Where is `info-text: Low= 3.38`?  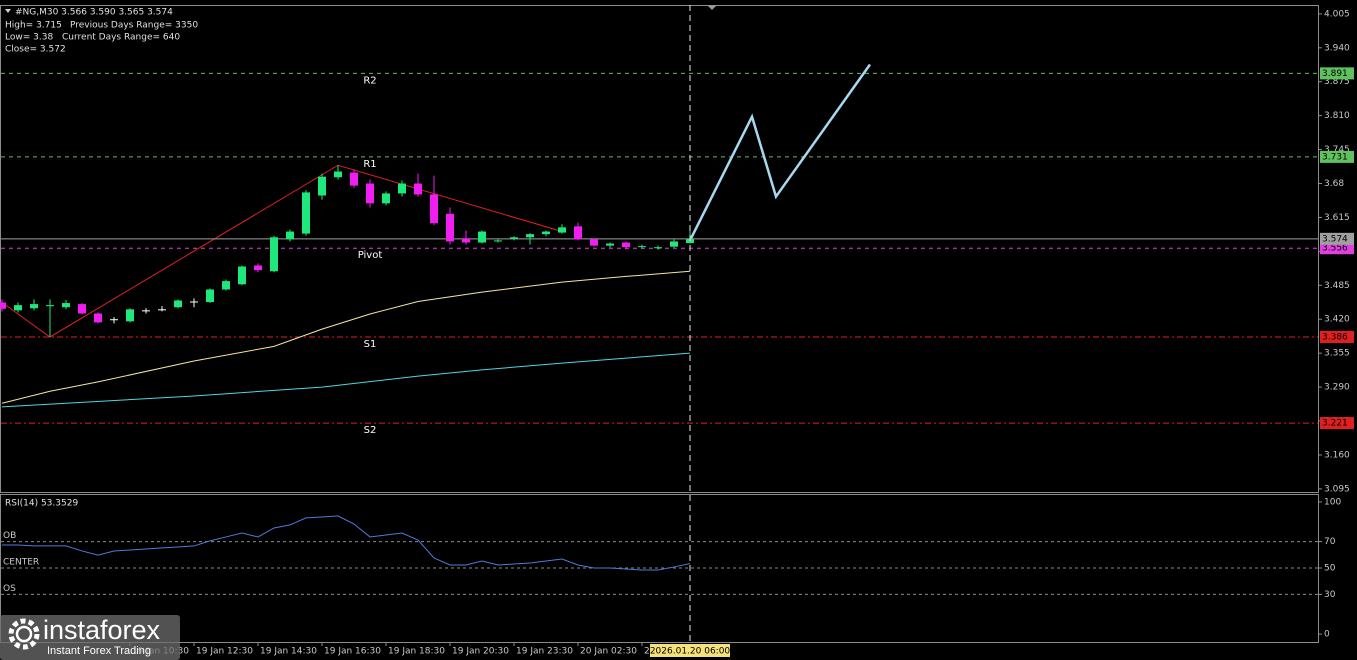
info-text: Low= 3.38 is located at coordinates (29, 38).